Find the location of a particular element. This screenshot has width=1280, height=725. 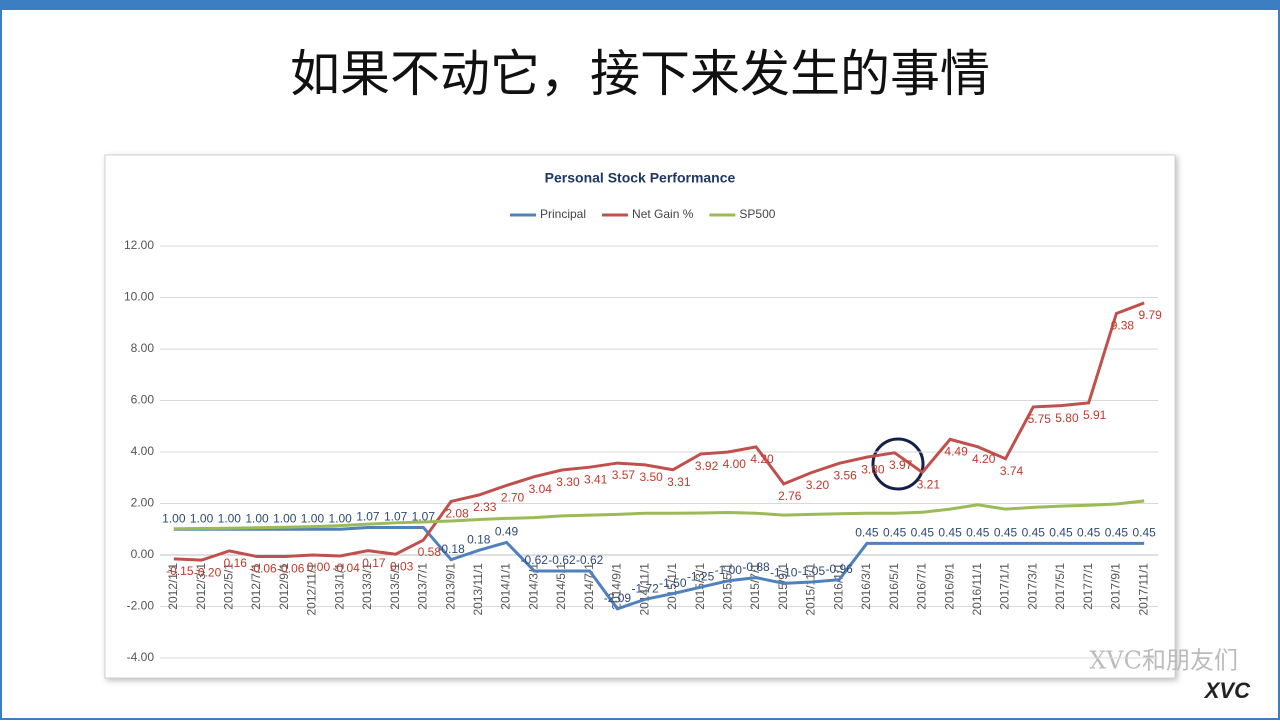

watermark-logo: XVC is located at coordinates (1227, 690).